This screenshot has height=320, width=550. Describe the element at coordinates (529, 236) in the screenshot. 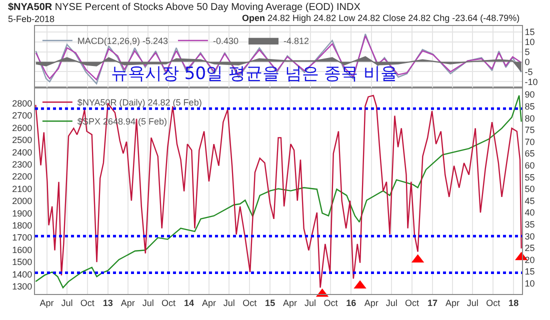

I see `y2-tick-label: 30` at that location.